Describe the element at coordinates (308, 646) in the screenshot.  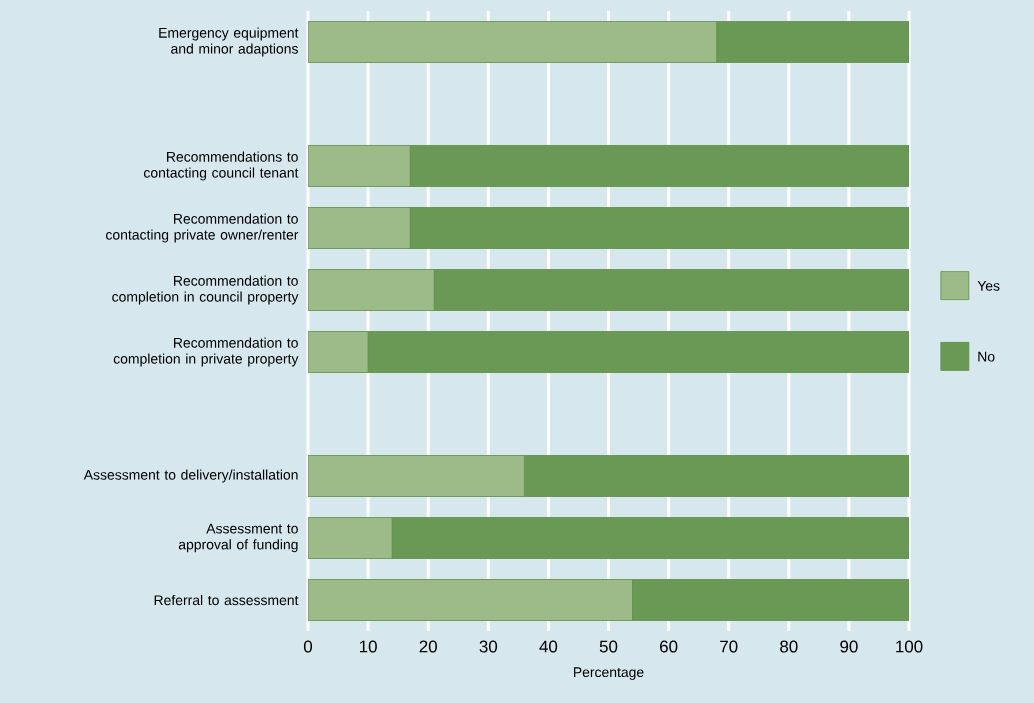
I see `x-tick-label: 0` at that location.